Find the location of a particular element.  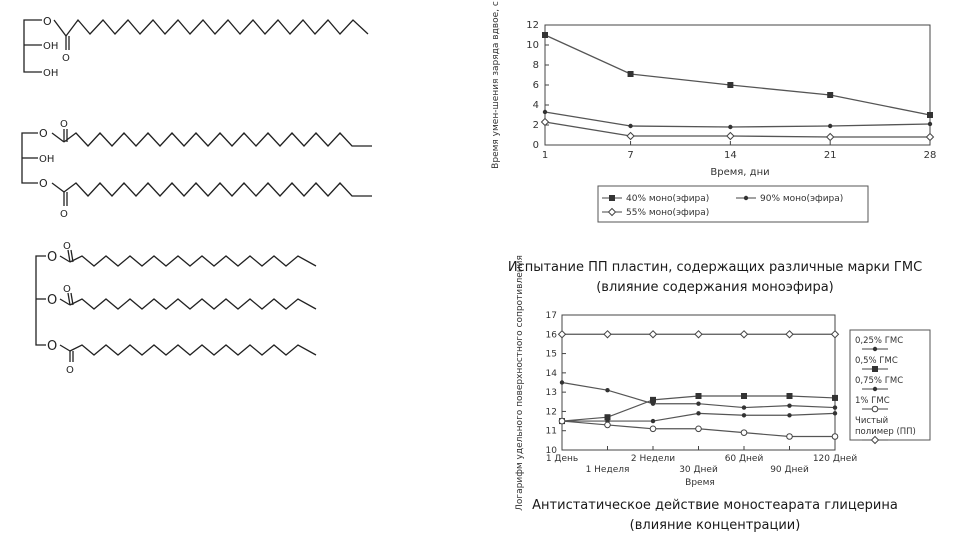

chart1-y-tick-label: 10 is located at coordinates (532, 45).